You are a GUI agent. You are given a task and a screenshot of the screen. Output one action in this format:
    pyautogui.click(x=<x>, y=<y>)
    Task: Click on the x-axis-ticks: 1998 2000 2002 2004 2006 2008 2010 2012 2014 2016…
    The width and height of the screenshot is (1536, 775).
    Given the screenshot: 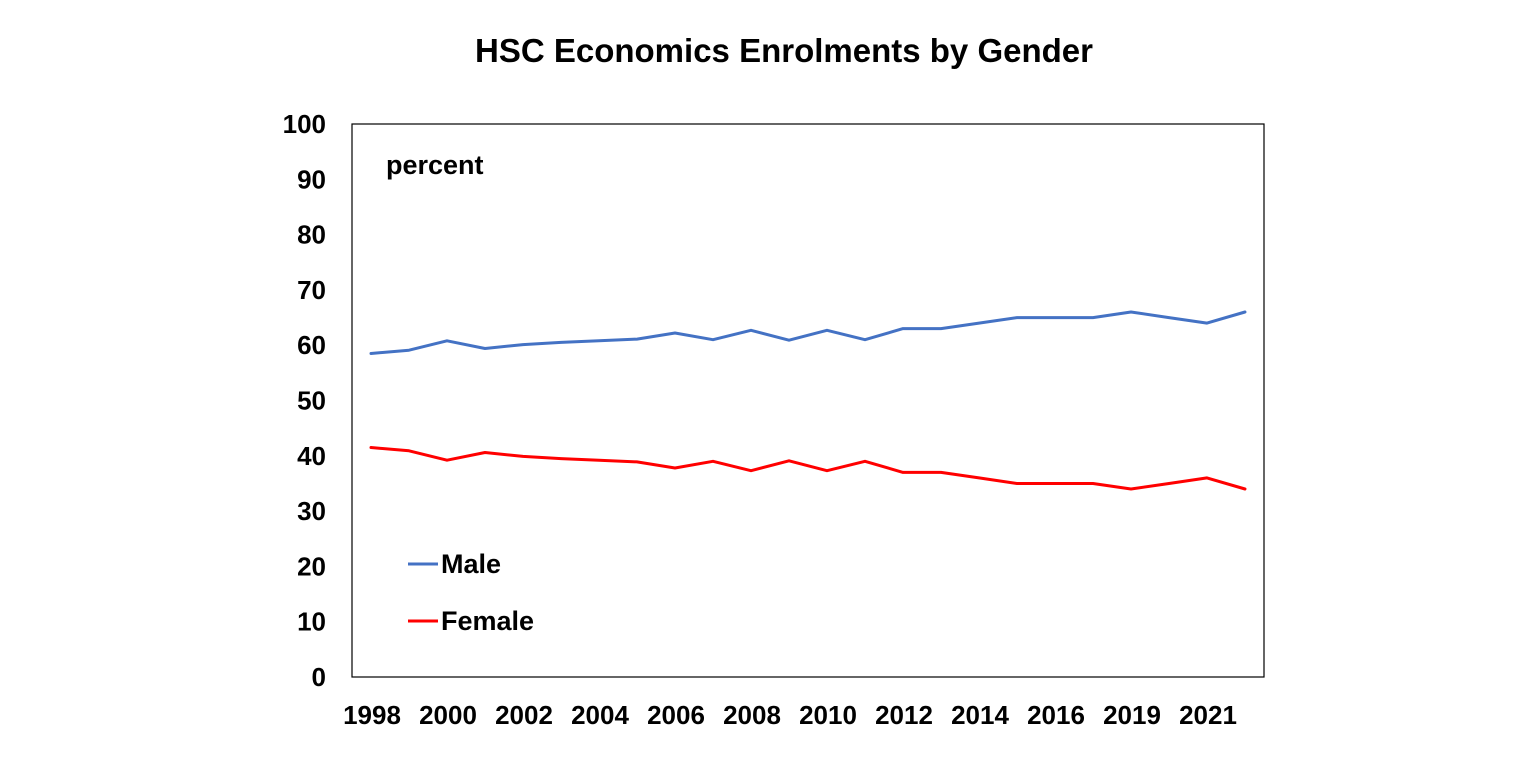 What is the action you would take?
    pyautogui.click(x=790, y=715)
    